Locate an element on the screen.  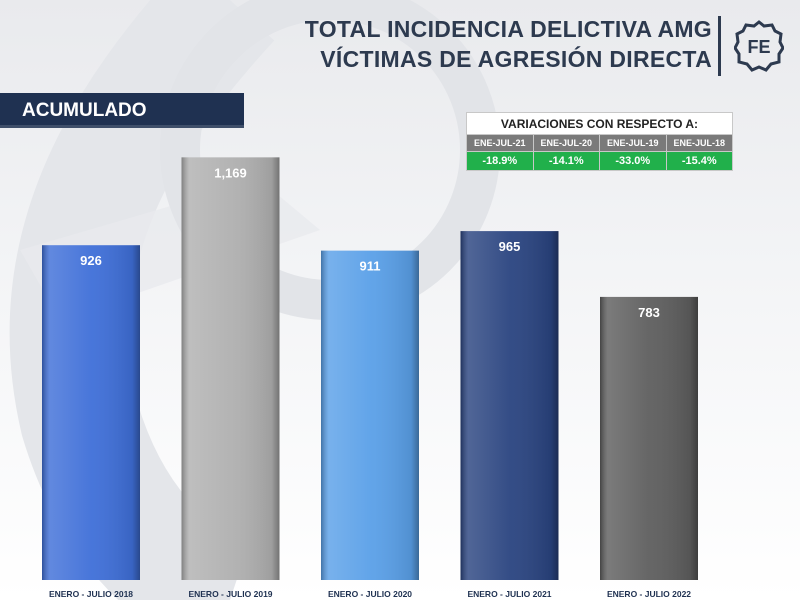
bar-value-label: 926 is located at coordinates (91, 260).